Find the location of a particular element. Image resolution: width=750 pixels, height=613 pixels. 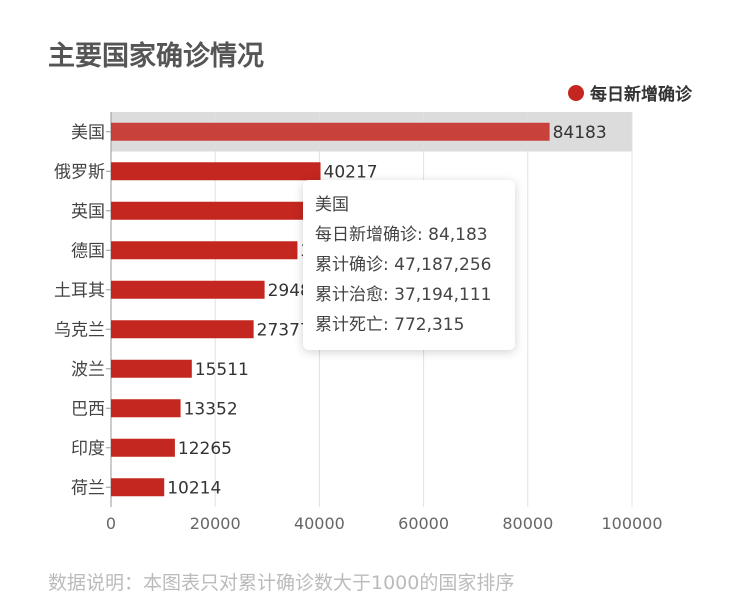

x-tick-label: 40000 is located at coordinates (319, 523).